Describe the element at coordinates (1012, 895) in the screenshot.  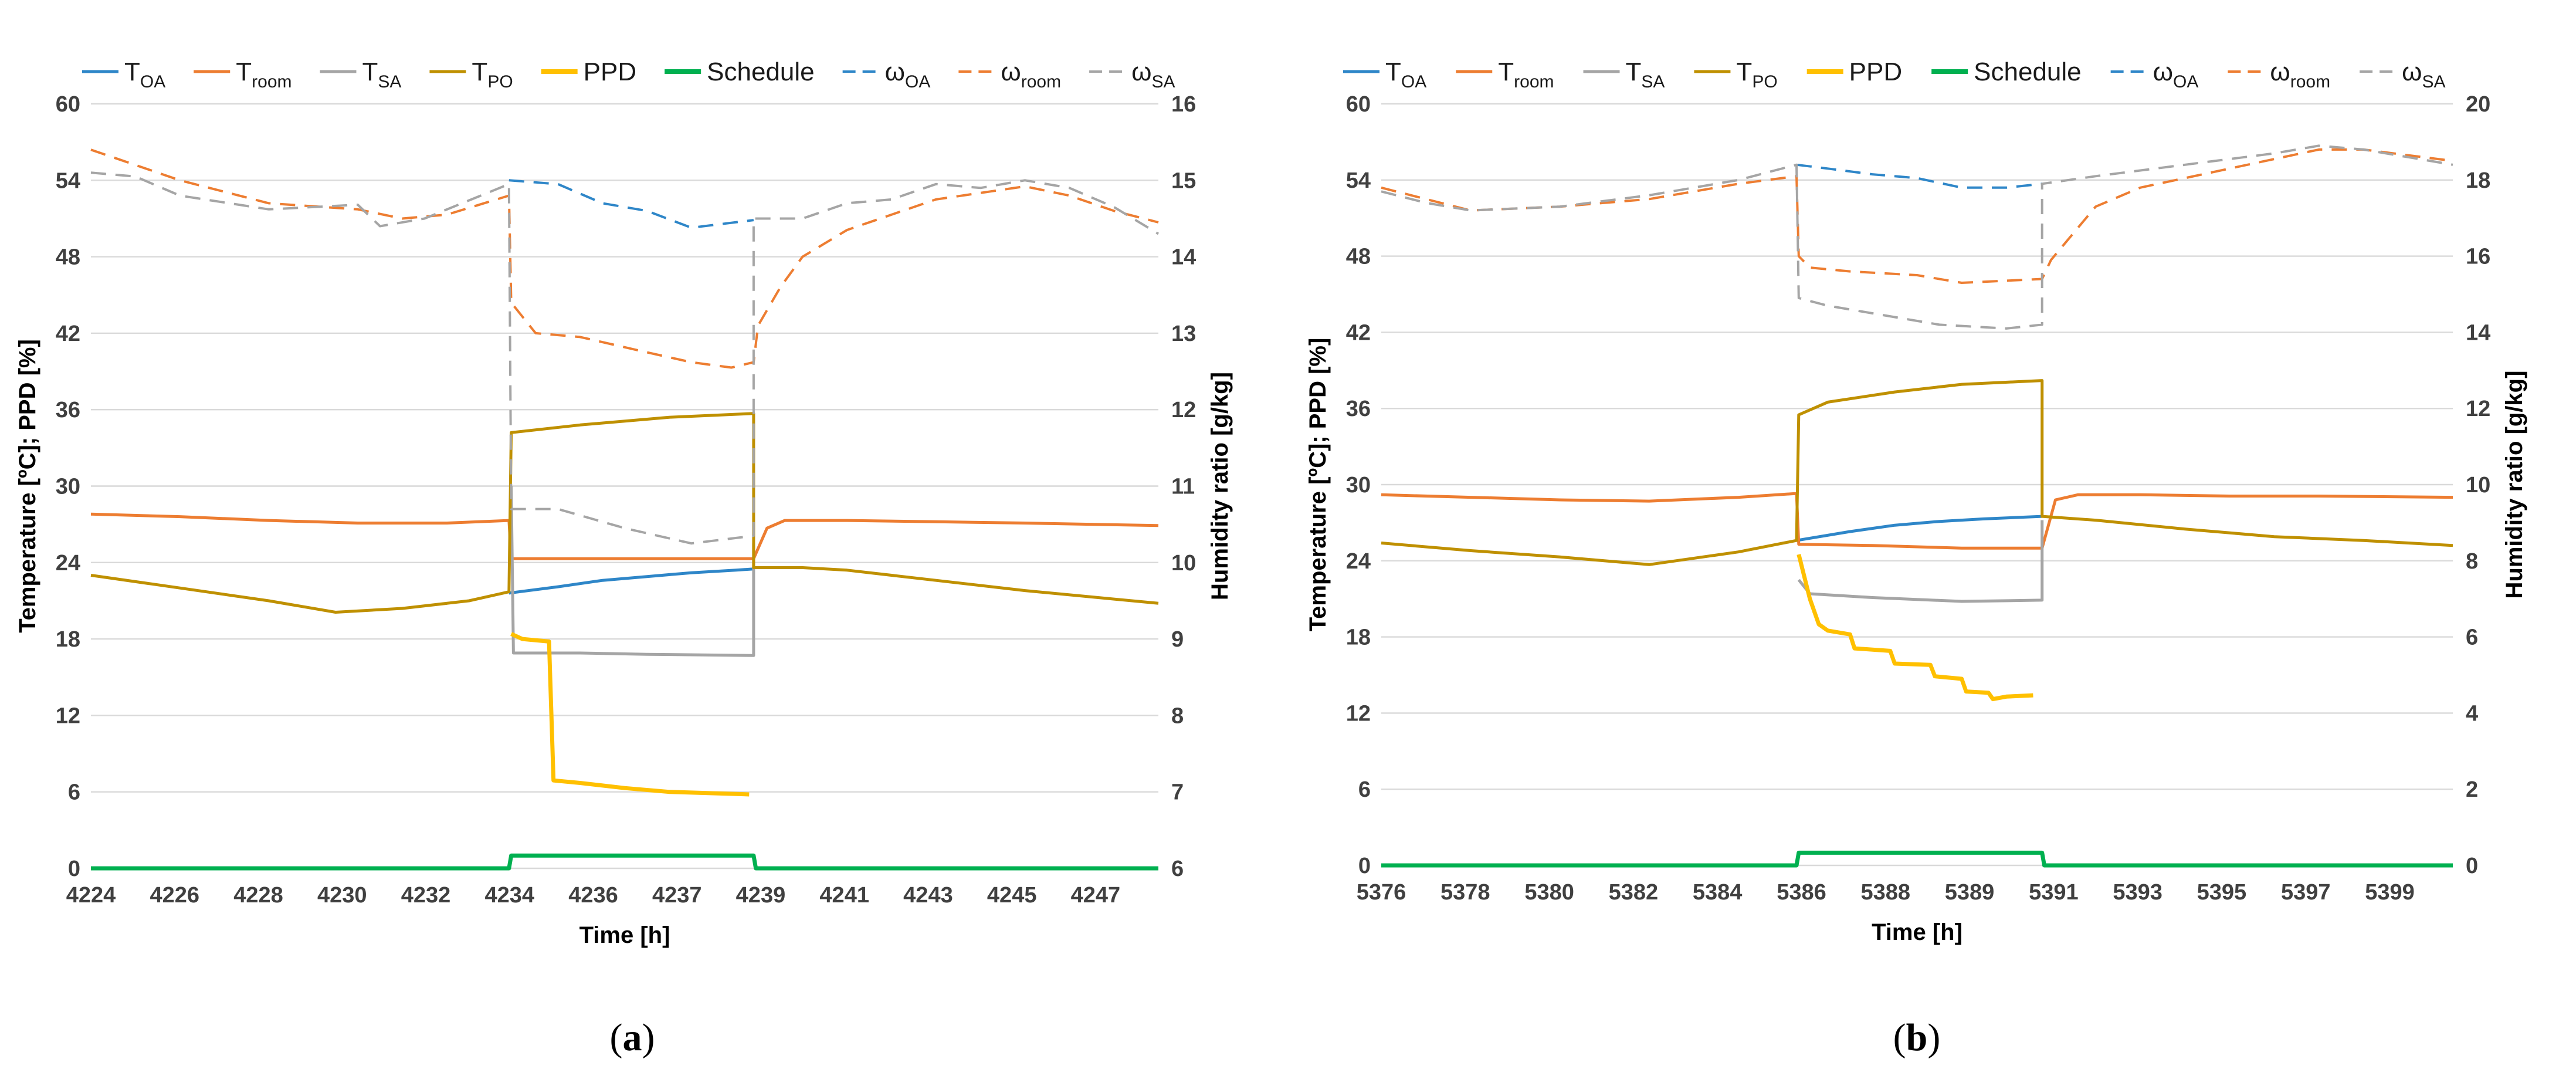
I see `x-tick: 4245` at that location.